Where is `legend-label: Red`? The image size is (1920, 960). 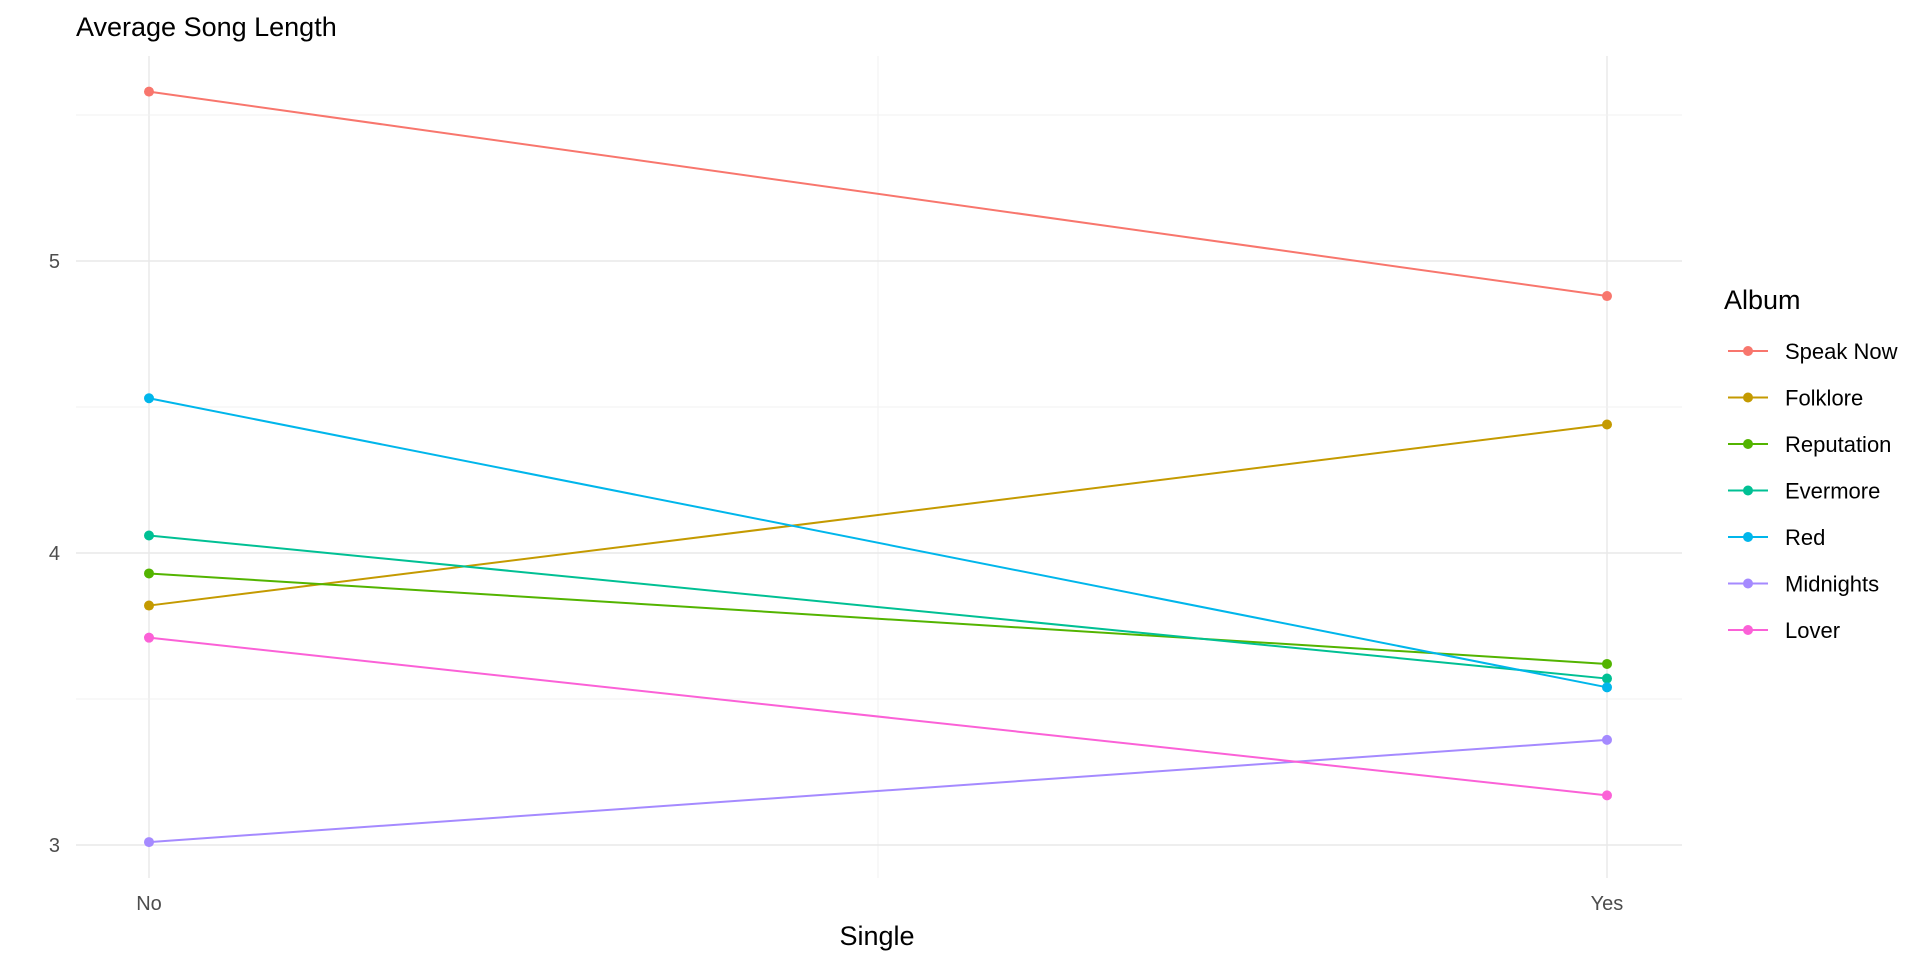 legend-label: Red is located at coordinates (1805, 537).